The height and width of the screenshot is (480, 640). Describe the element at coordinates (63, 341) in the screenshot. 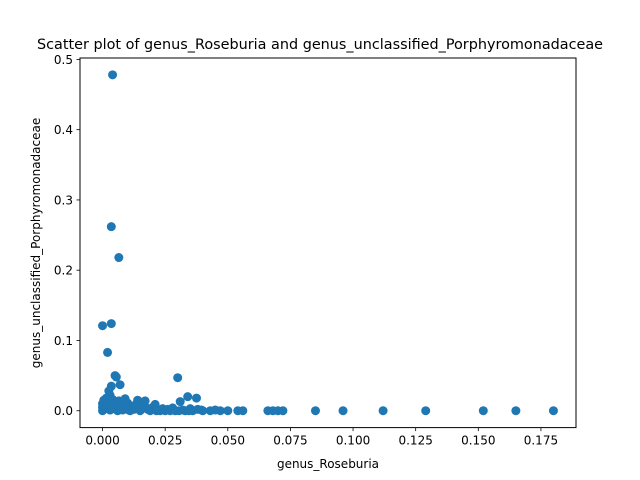

I see `y-tick-label: 0.1` at that location.